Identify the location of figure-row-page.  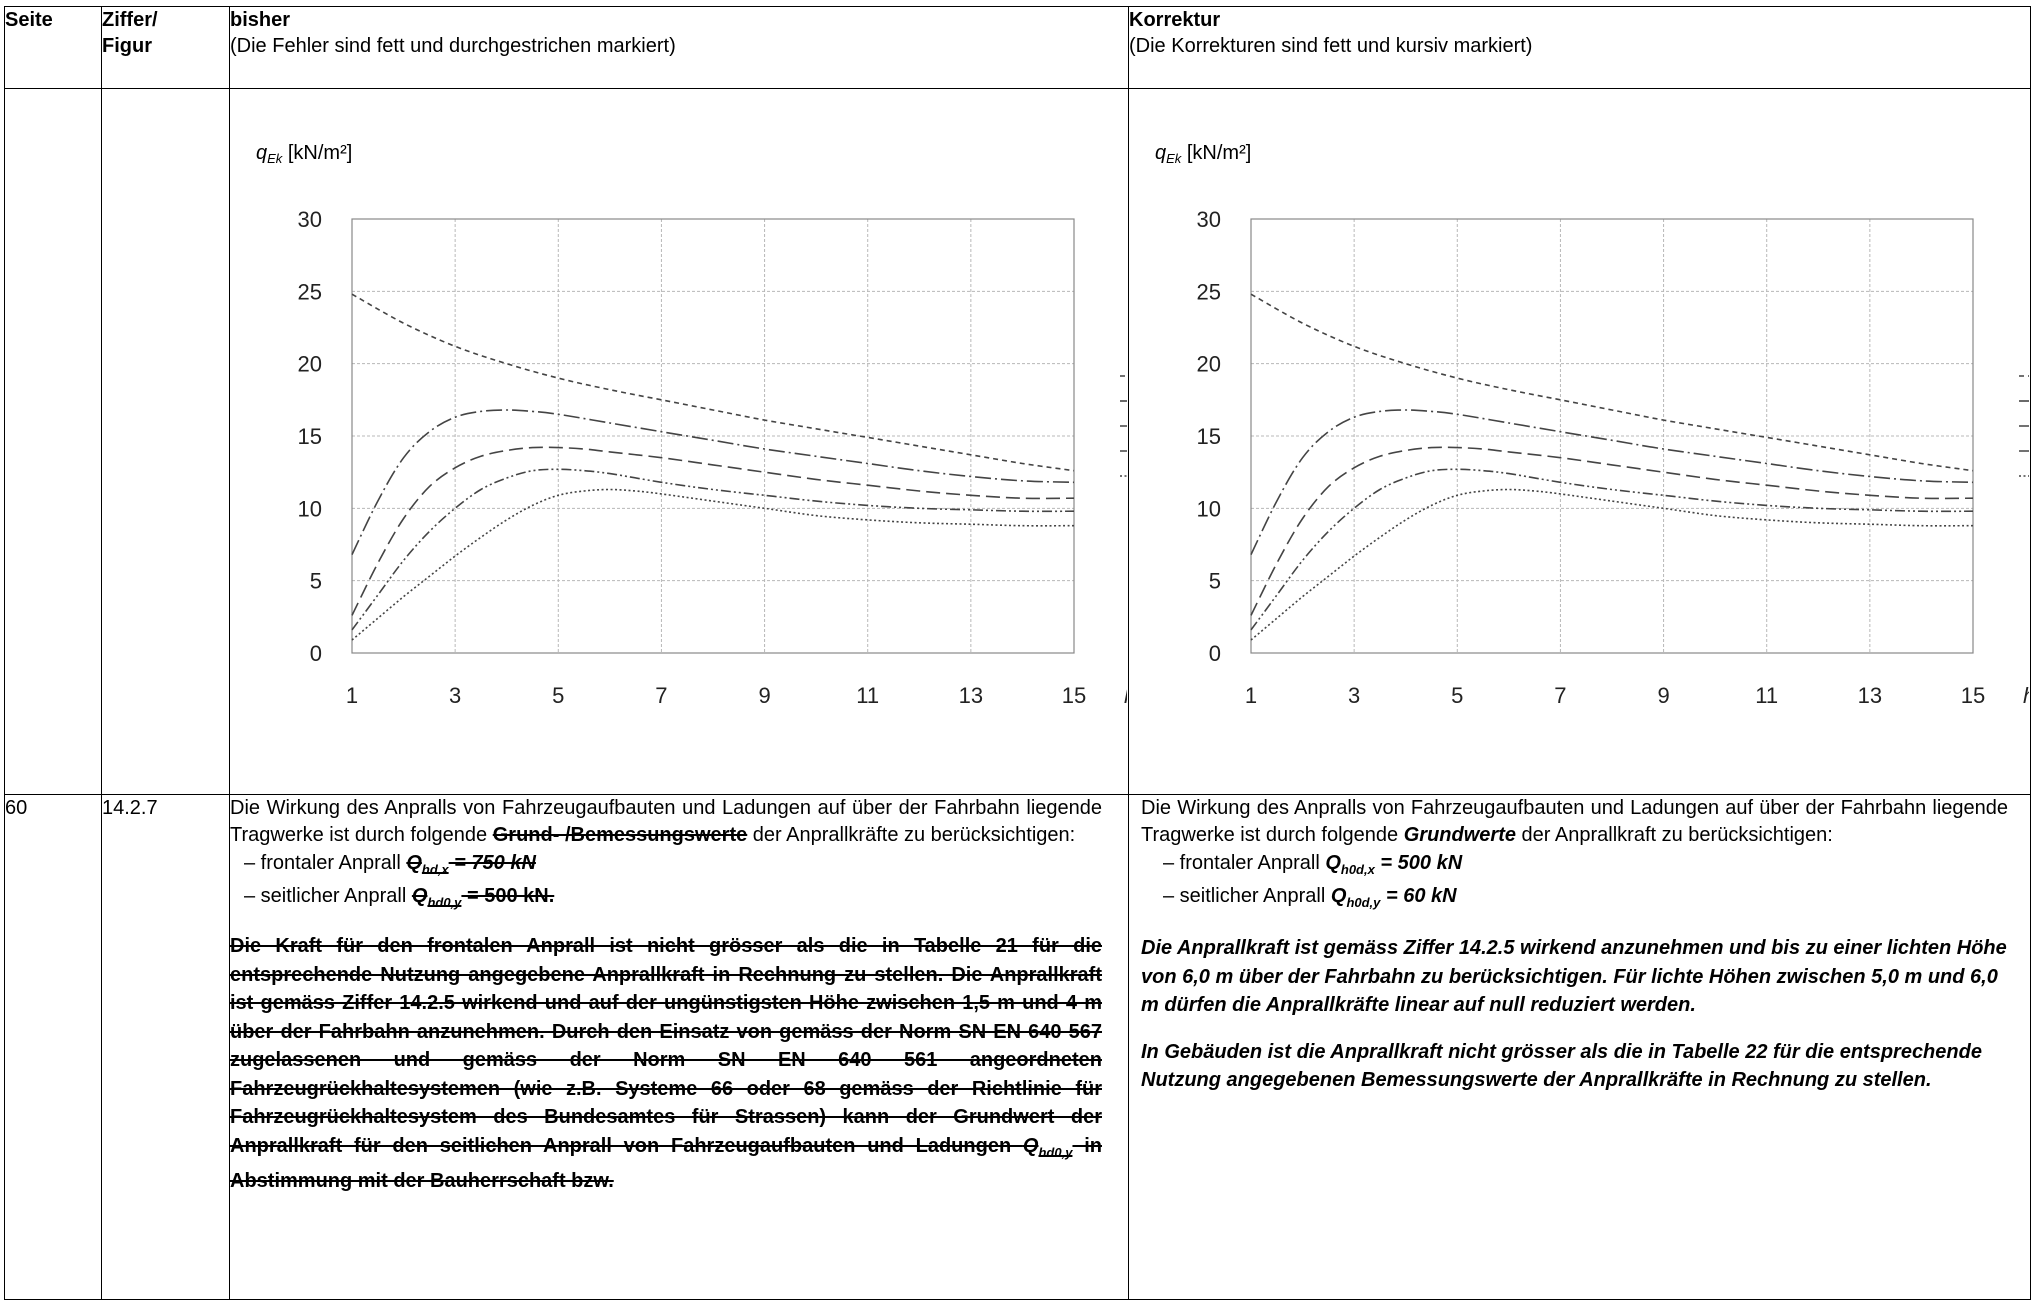
(53, 441).